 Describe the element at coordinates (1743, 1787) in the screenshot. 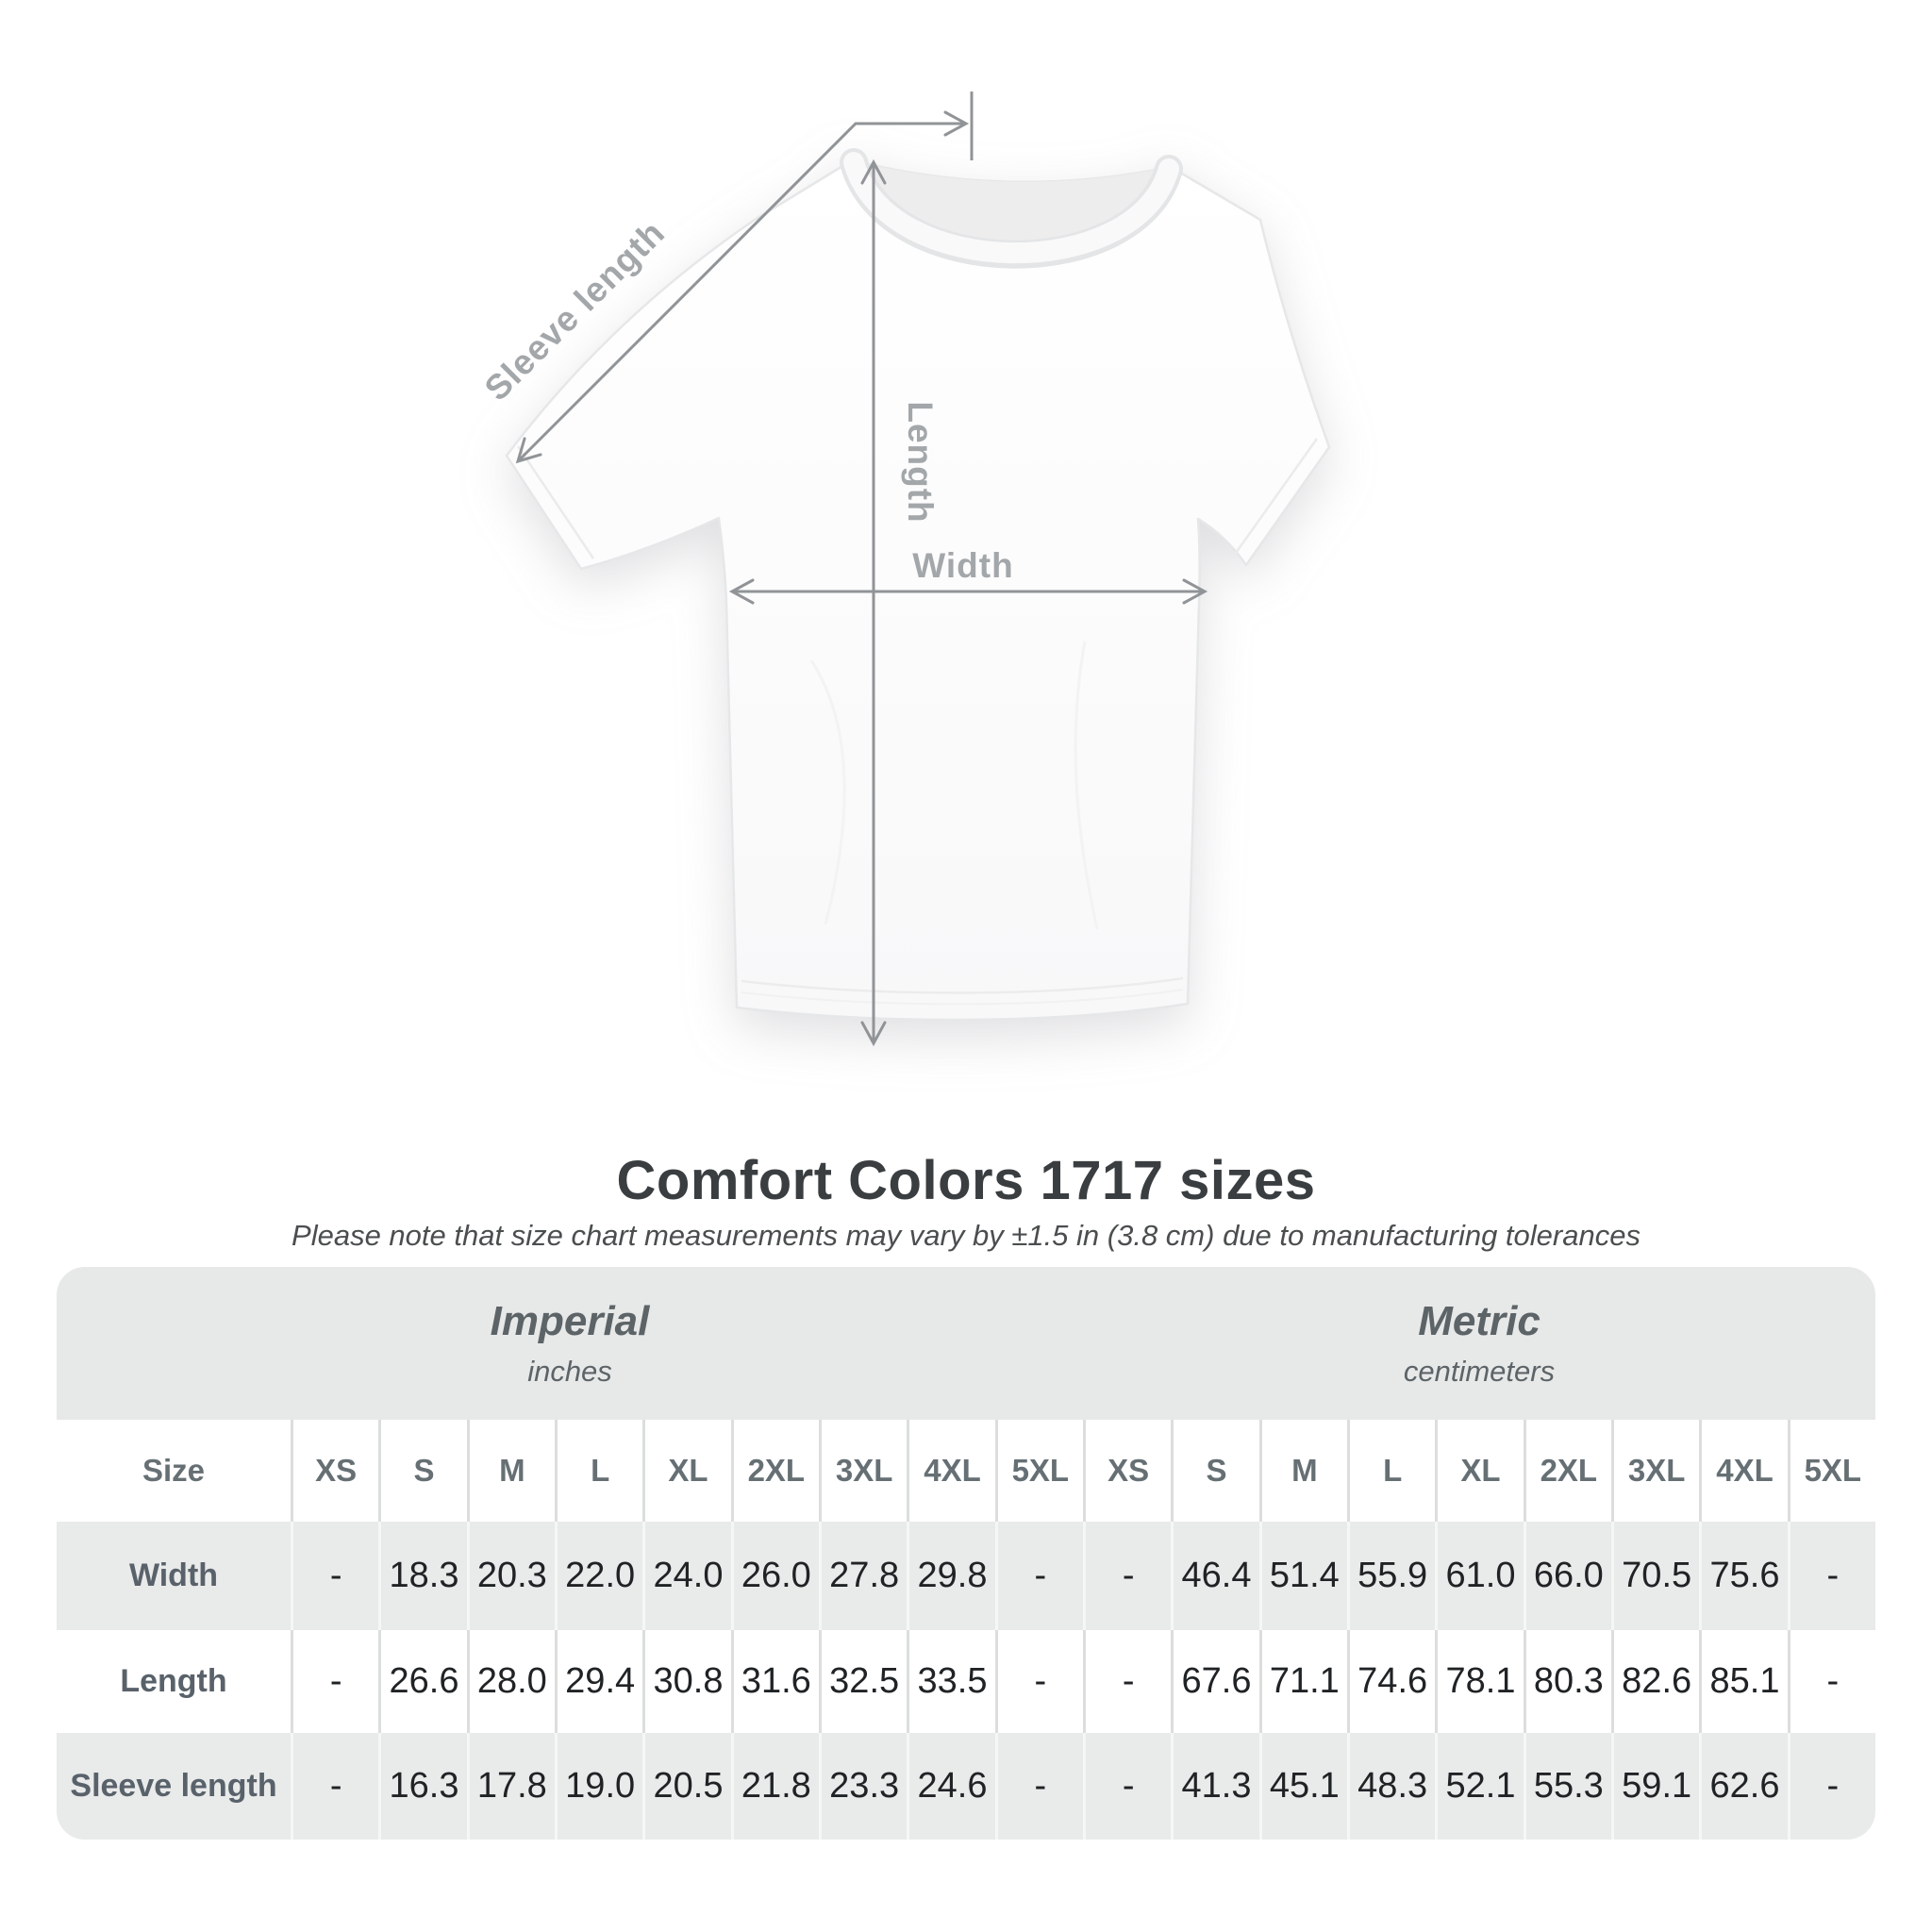

I see `measurement-value: 62.6` at that location.